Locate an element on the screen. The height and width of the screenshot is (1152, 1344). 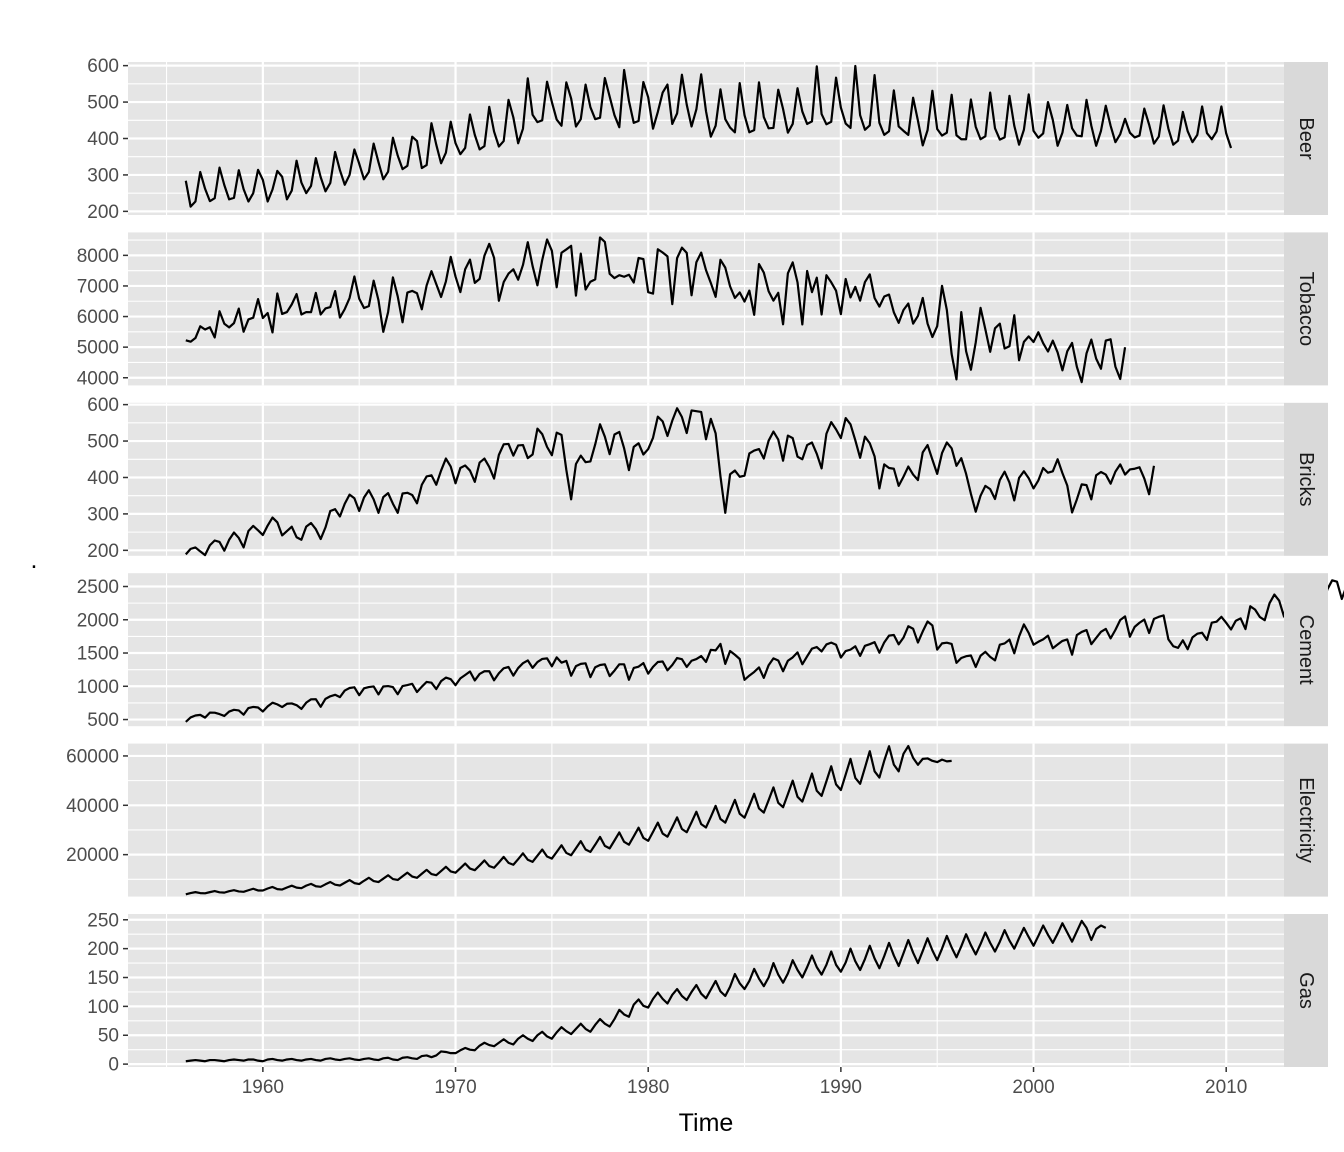
series-line-bricks is located at coordinates (670, 482).